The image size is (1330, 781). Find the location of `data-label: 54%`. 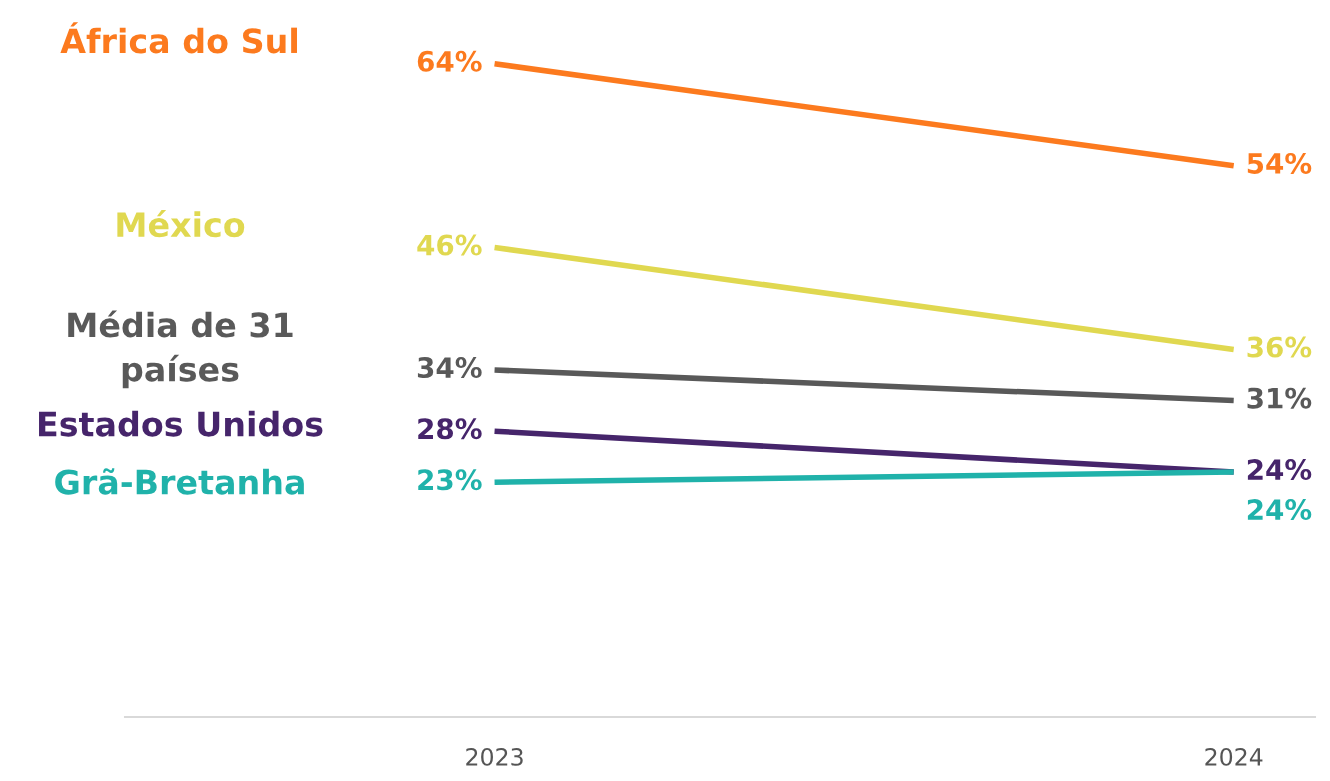

data-label: 54% is located at coordinates (1279, 163).